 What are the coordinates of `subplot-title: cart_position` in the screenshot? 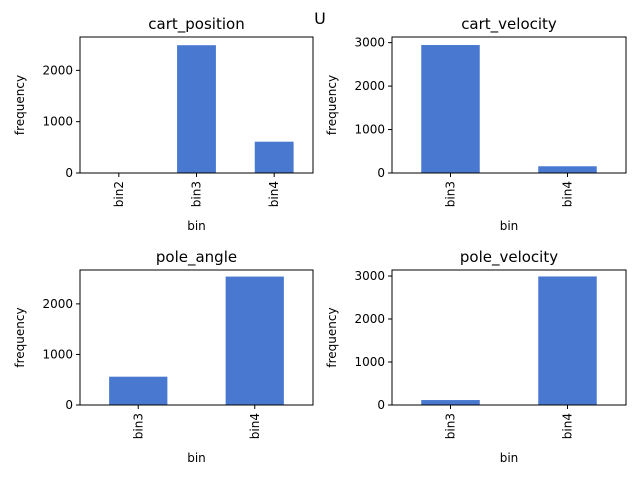 It's located at (196, 24).